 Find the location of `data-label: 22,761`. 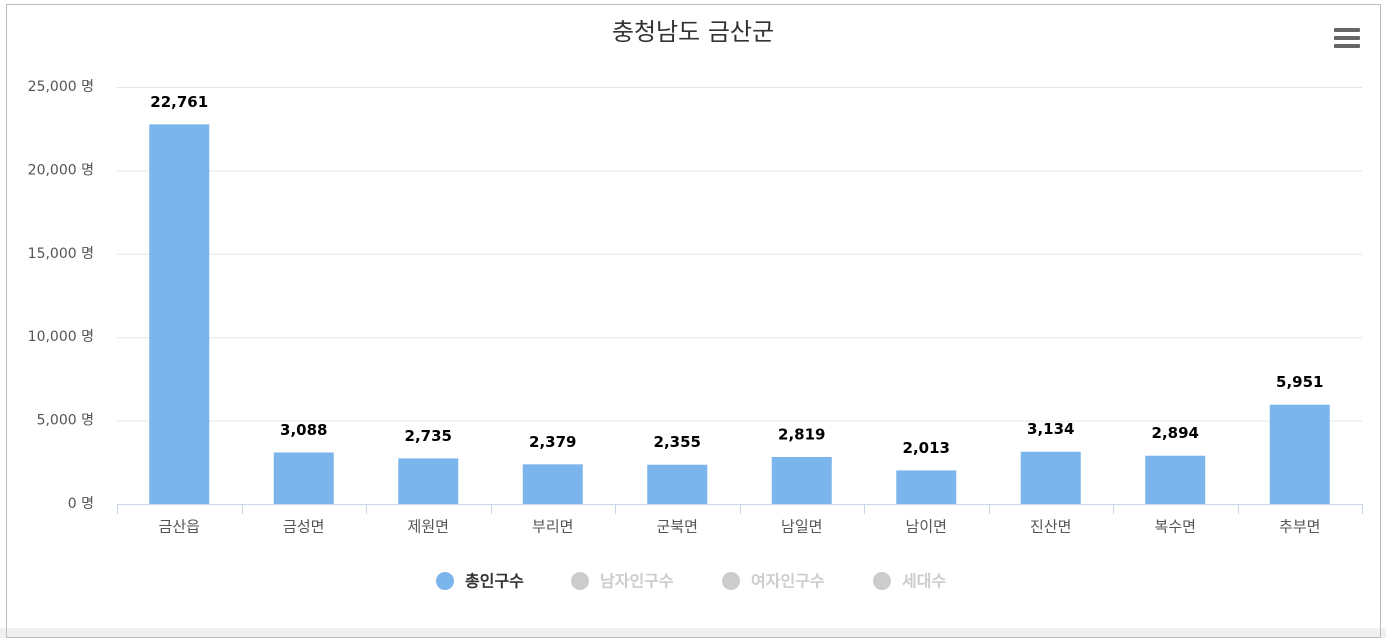

data-label: 22,761 is located at coordinates (179, 102).